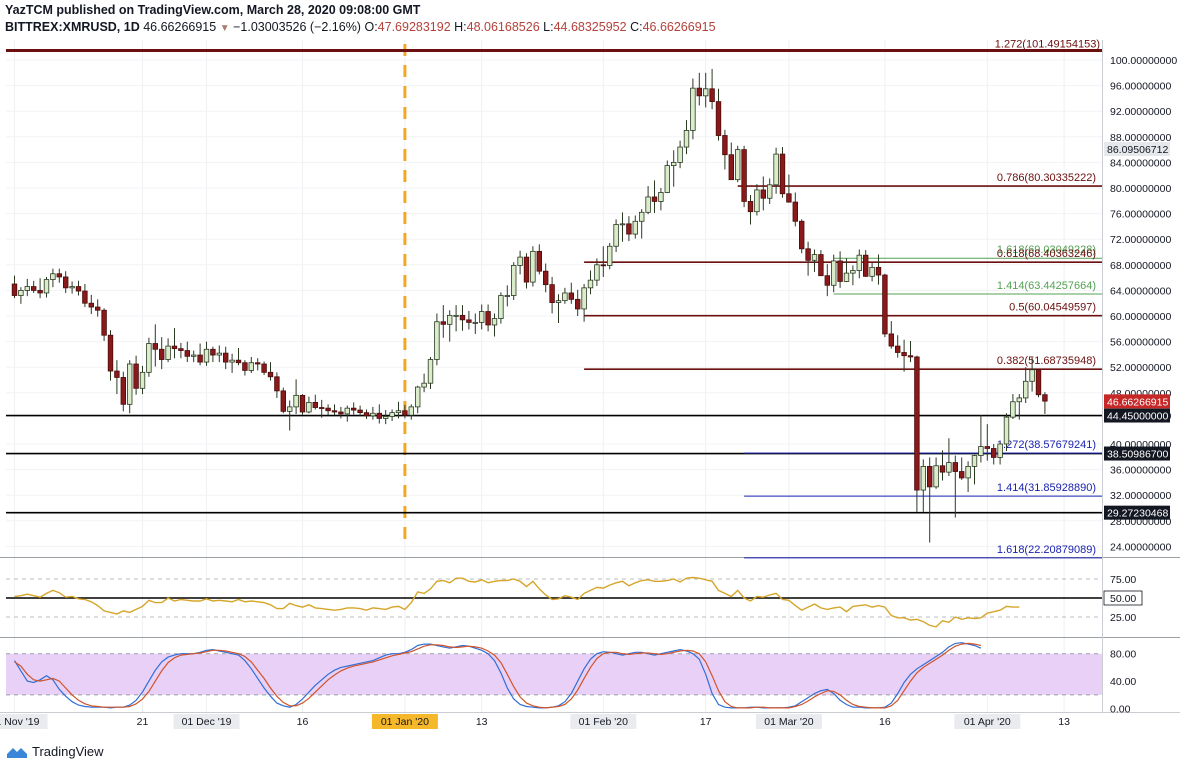 The width and height of the screenshot is (1180, 768). What do you see at coordinates (1140, 112) in the screenshot?
I see `price-tick-label: 92.00000000` at bounding box center [1140, 112].